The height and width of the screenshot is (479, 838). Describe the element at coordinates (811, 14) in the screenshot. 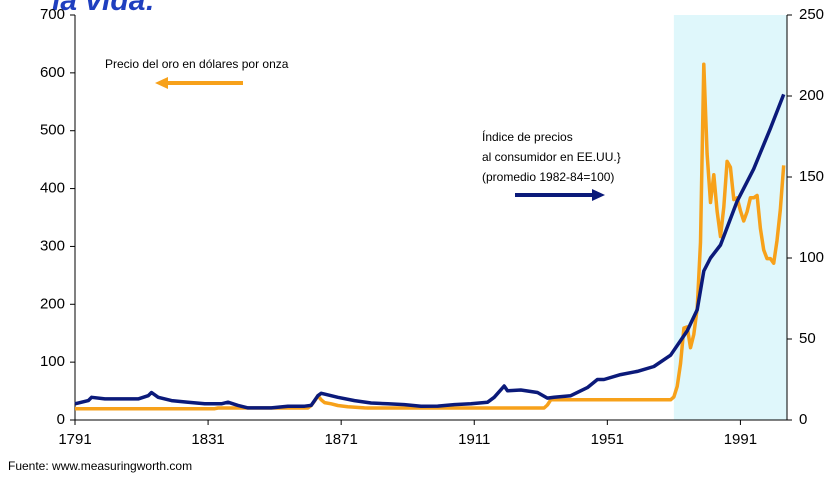

I see `y2-tick-label: 250` at that location.